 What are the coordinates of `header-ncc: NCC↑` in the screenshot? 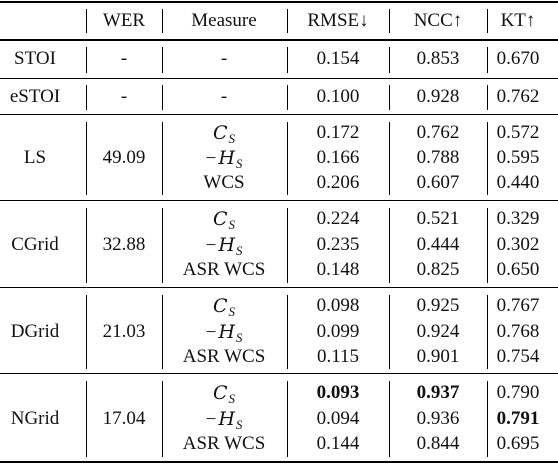 It's located at (438, 20).